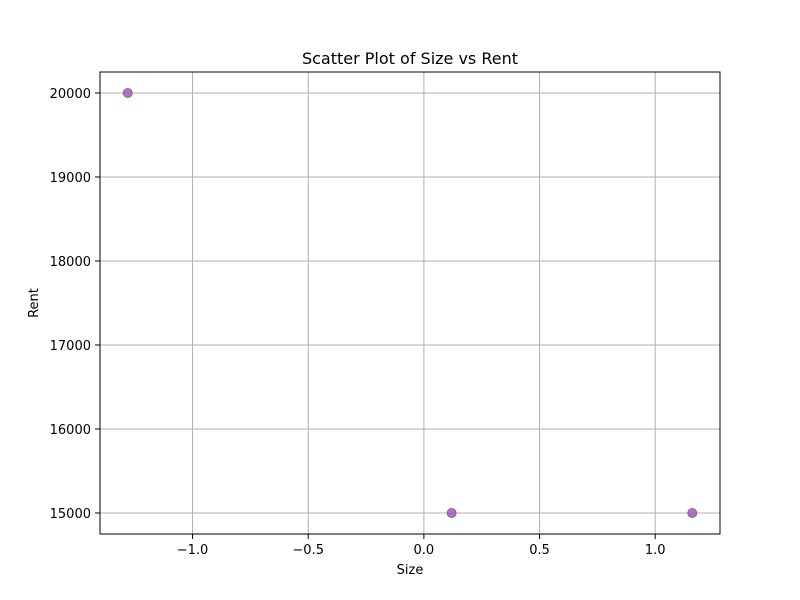  I want to click on x-axis-label: Size, so click(410, 570).